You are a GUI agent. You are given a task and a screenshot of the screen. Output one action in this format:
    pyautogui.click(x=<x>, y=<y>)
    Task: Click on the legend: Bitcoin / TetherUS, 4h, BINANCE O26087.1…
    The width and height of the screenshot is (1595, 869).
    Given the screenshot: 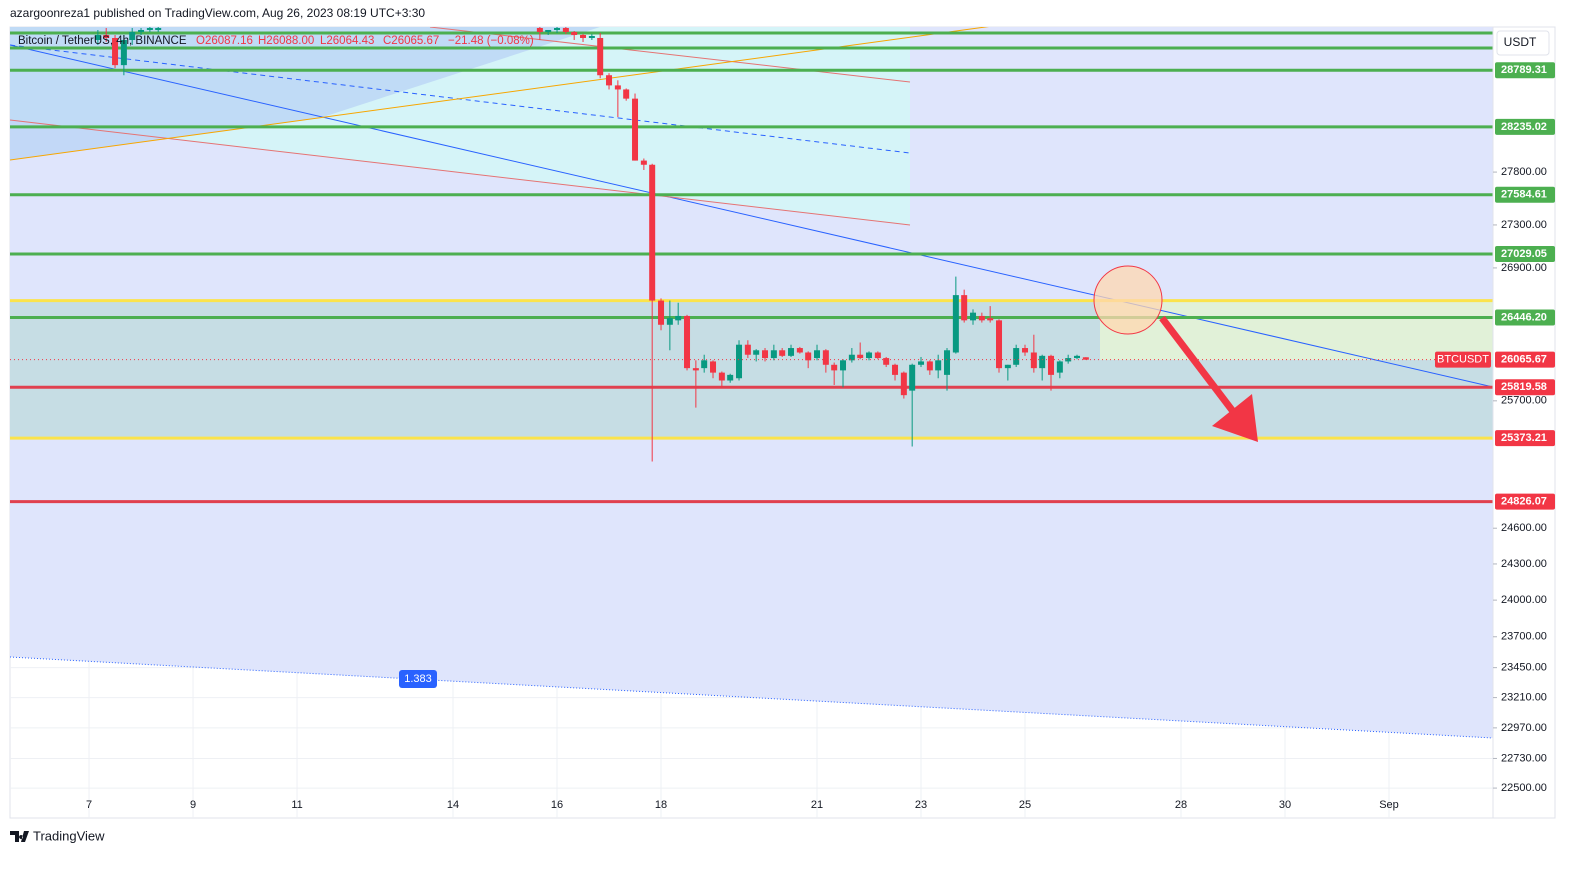 What is the action you would take?
    pyautogui.click(x=276, y=41)
    